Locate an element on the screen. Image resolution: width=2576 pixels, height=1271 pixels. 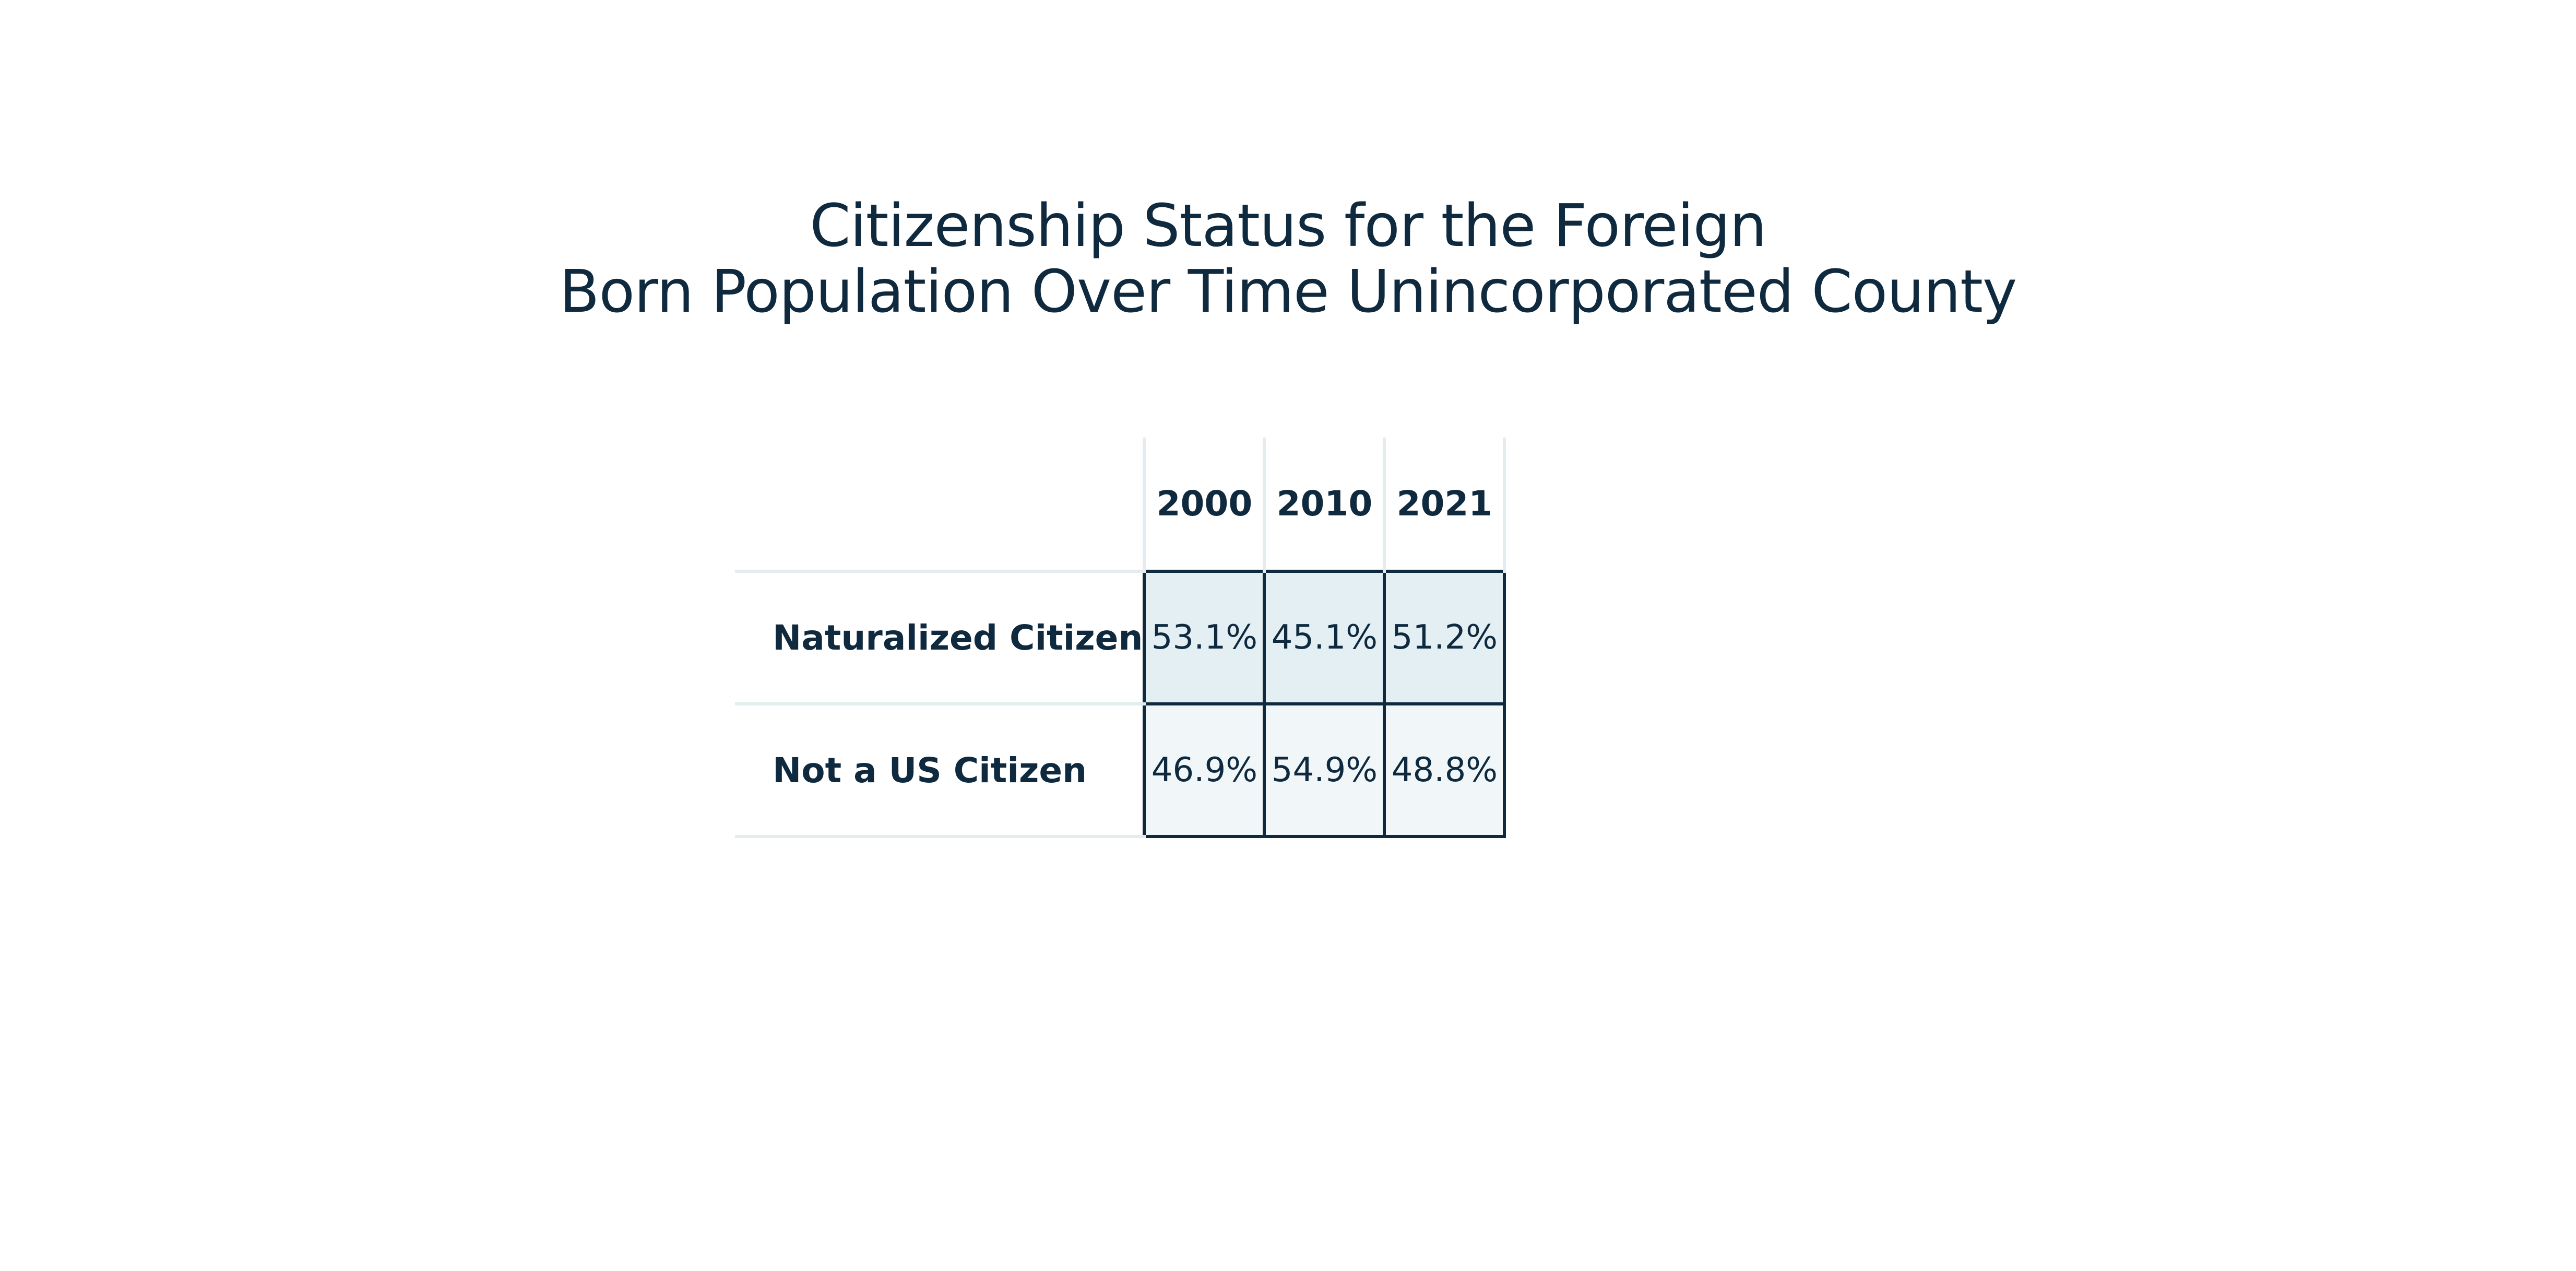
table-row: Naturalized Citizen 53.1% 45.1% 51.2% is located at coordinates (1120, 637).